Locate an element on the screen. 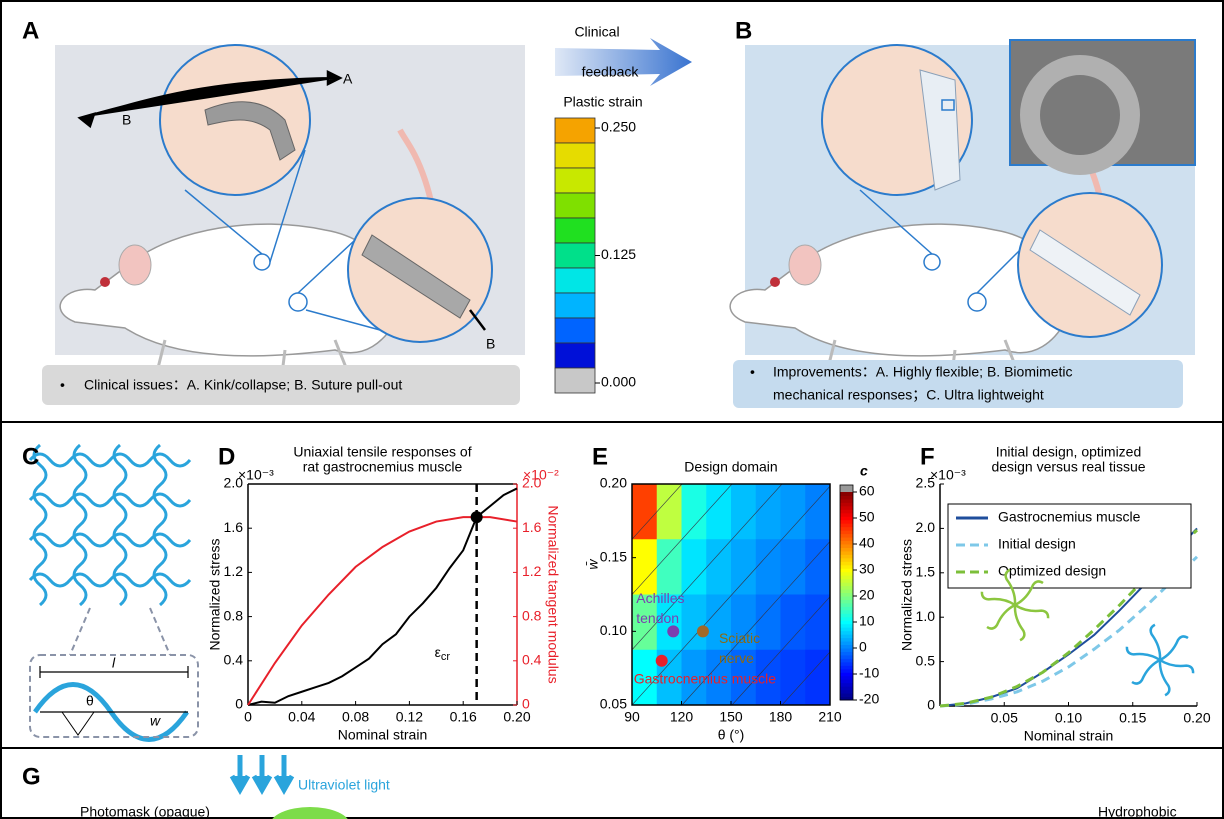 Image resolution: width=1224 pixels, height=819 pixels. x-tick-label: 0.15 is located at coordinates (1132, 718).